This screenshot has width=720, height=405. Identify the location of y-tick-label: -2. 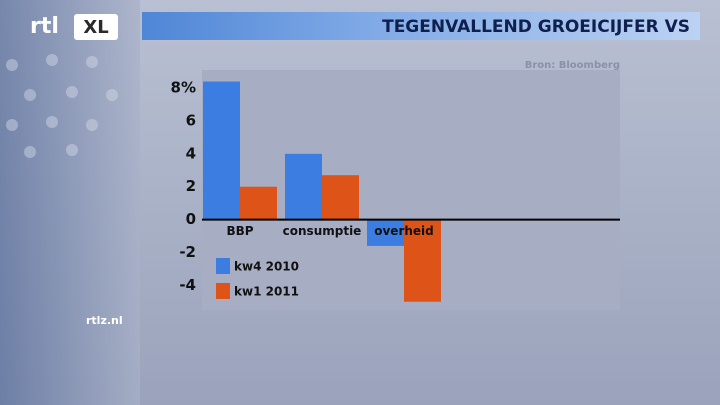
(187, 252).